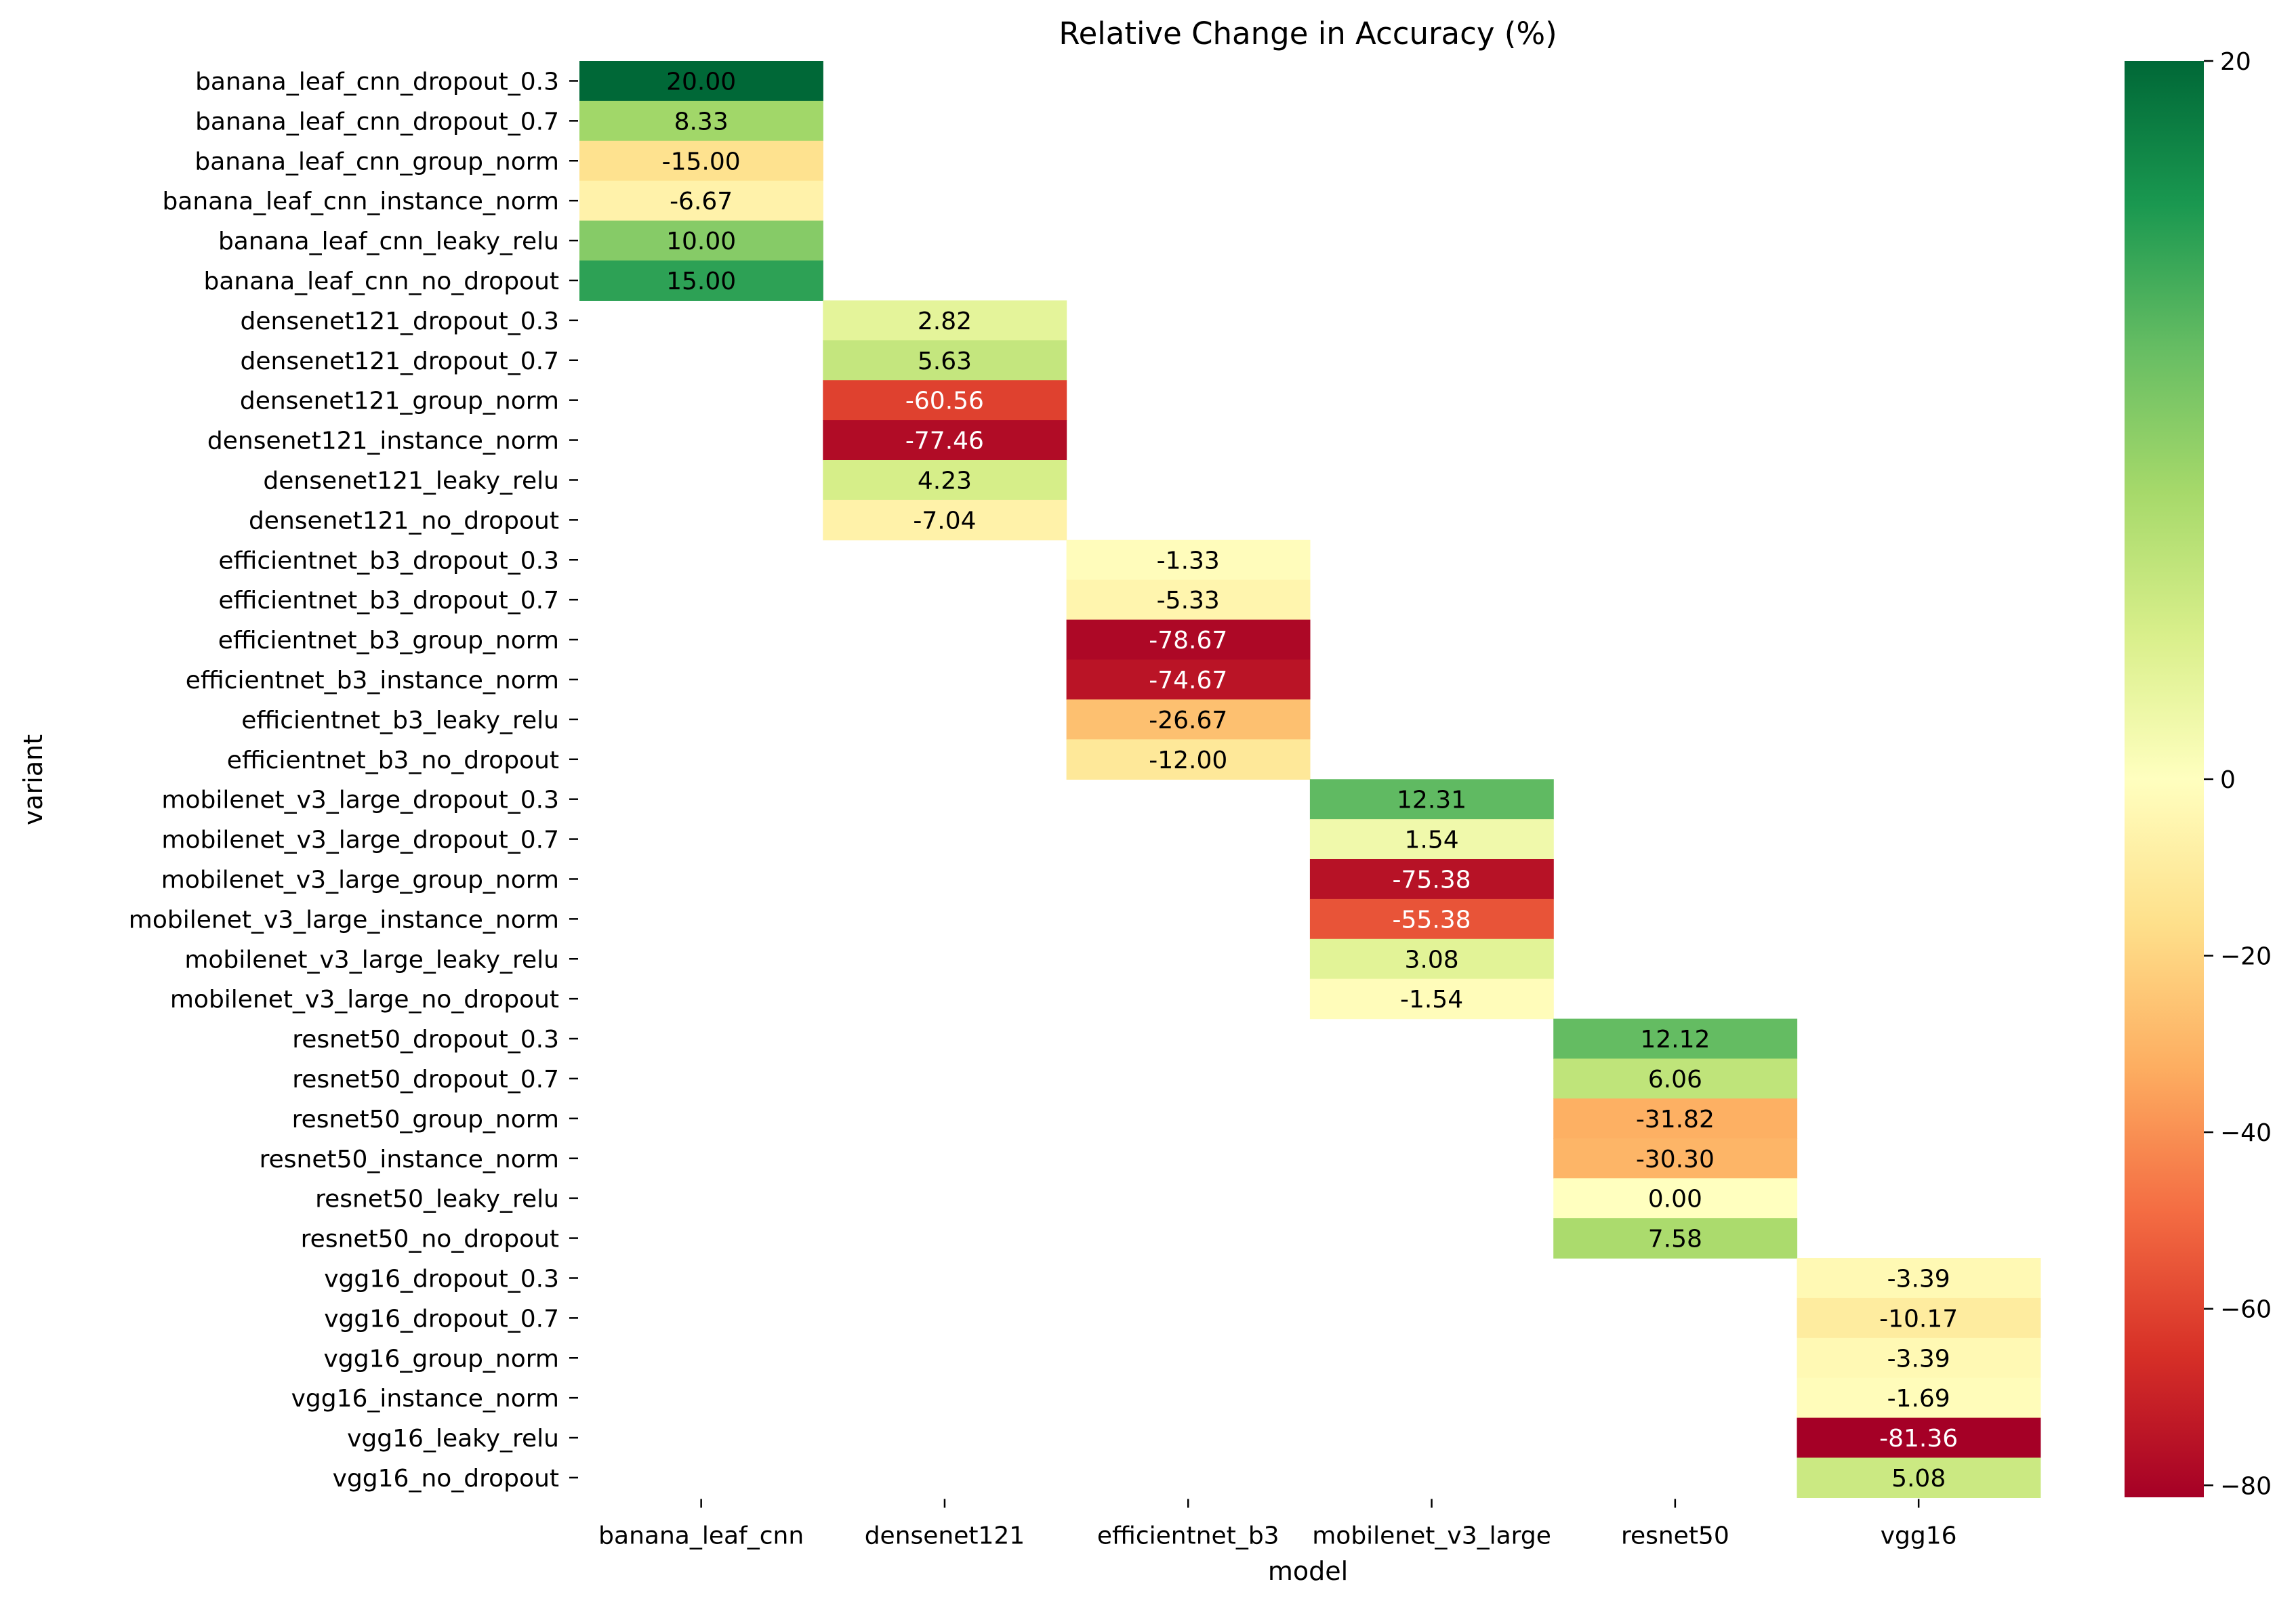 The height and width of the screenshot is (1603, 2296). I want to click on cell-value-label: 15.00, so click(701, 281).